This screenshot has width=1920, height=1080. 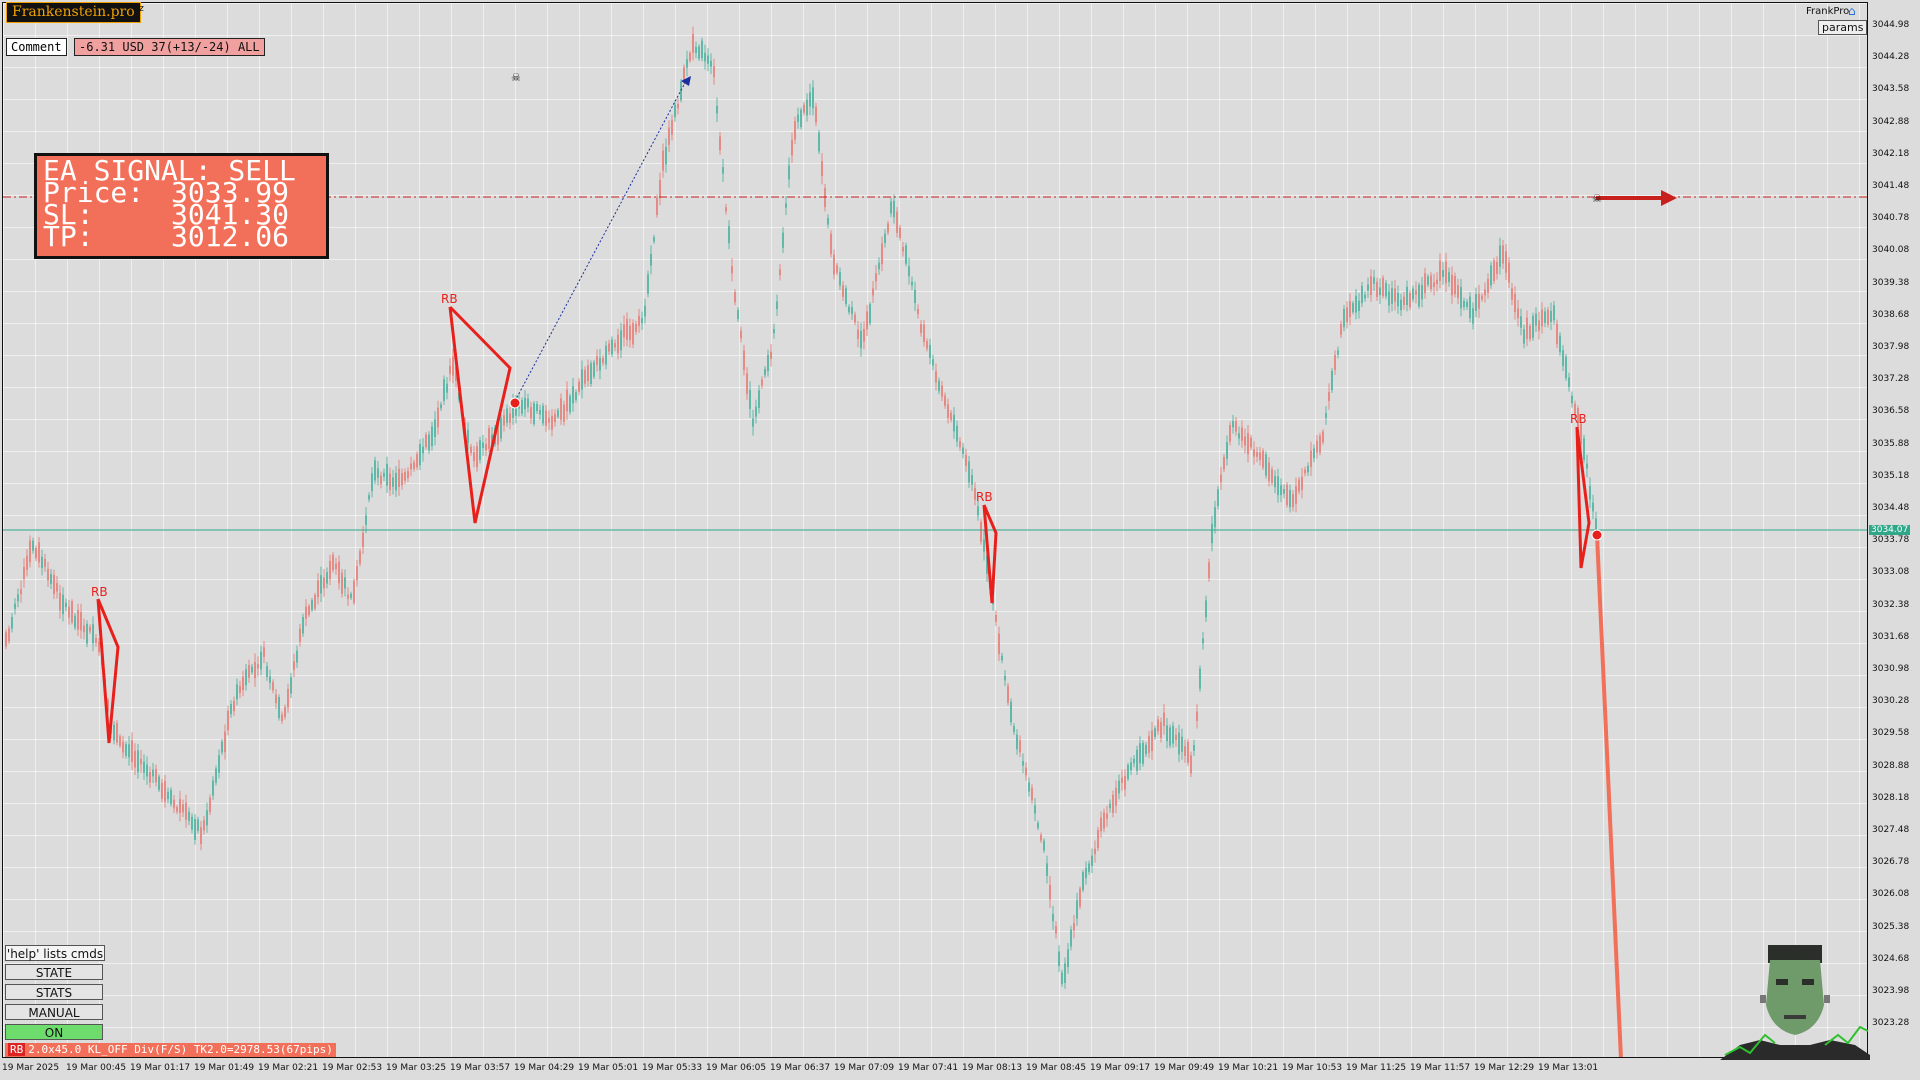 I want to click on price-axis-label: 3042.88, so click(x=1891, y=121).